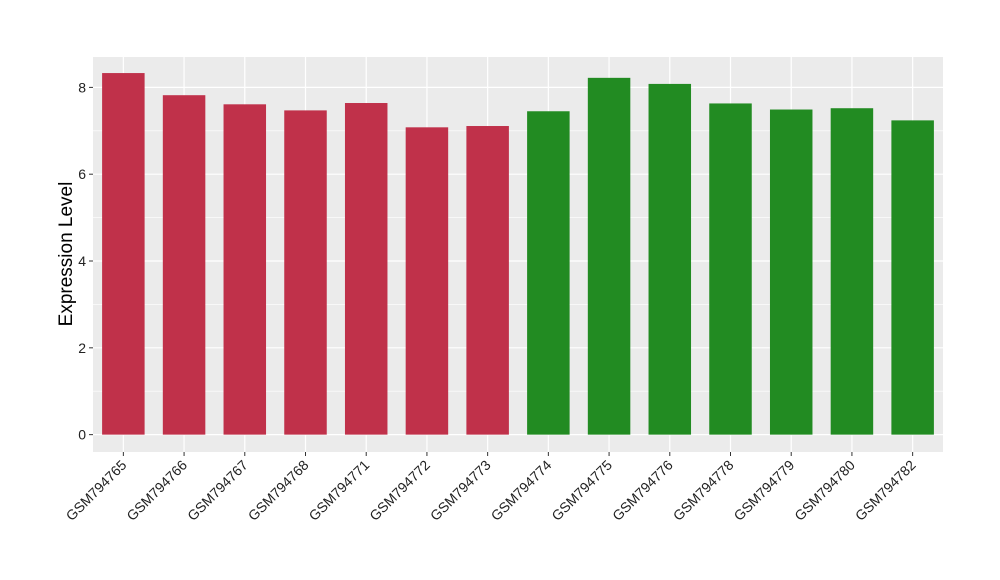 The height and width of the screenshot is (580, 1000). I want to click on x-tick-label: GSM794775, so click(581, 490).